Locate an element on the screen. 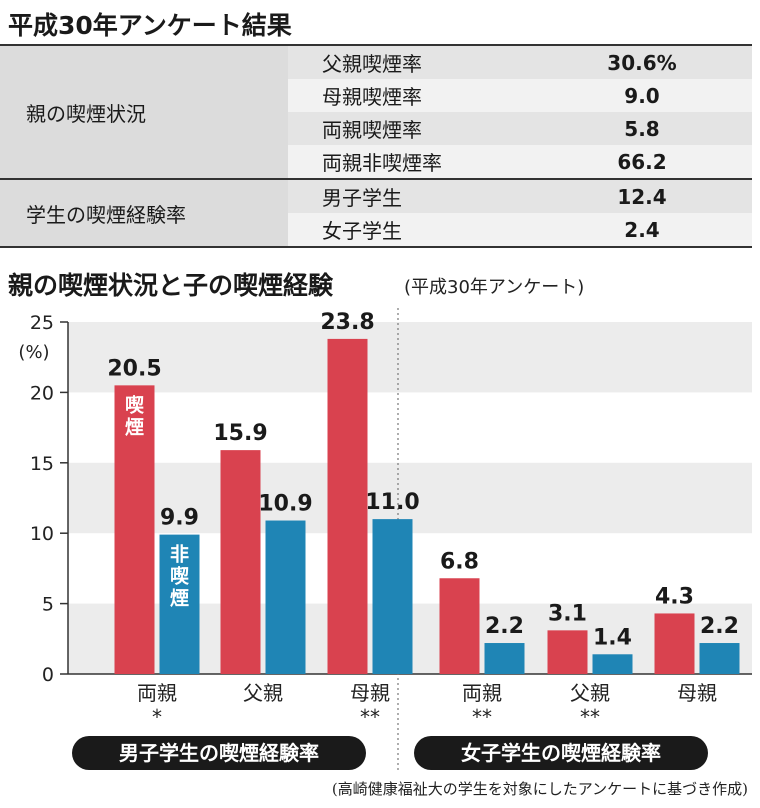 The height and width of the screenshot is (808, 760). category-mark: * is located at coordinates (157, 717).